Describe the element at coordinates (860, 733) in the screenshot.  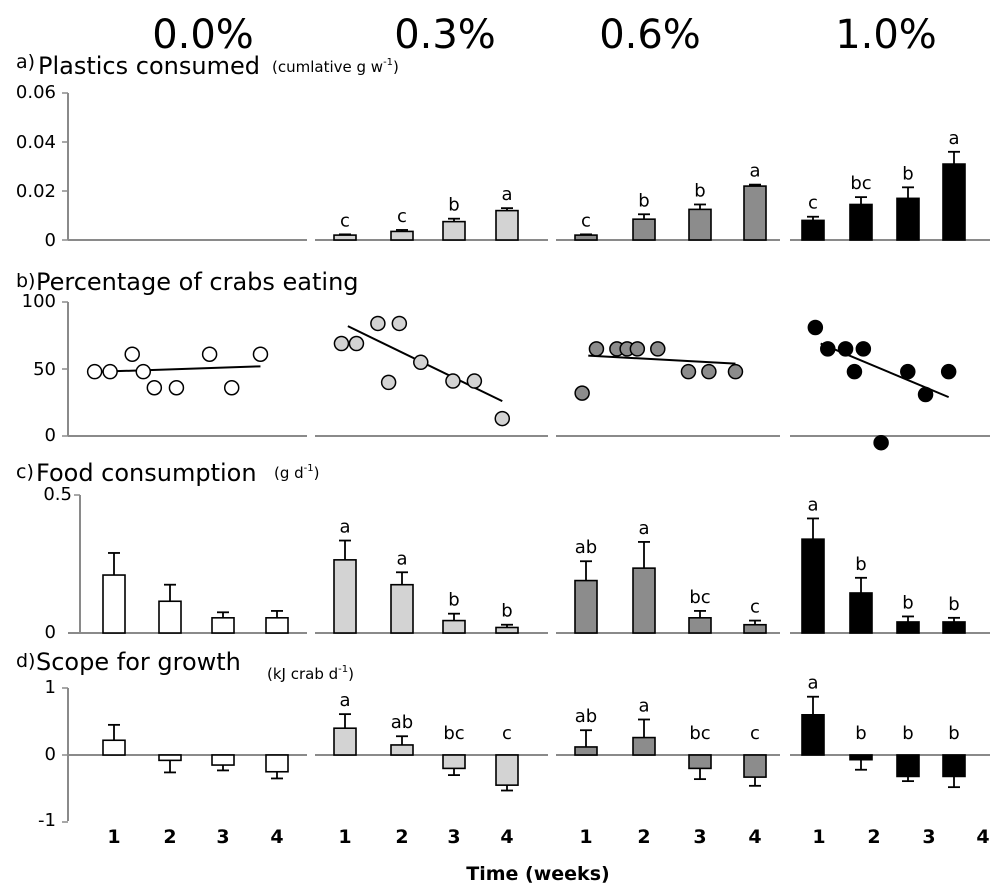
I see `significance-label-3-3-1: b` at that location.